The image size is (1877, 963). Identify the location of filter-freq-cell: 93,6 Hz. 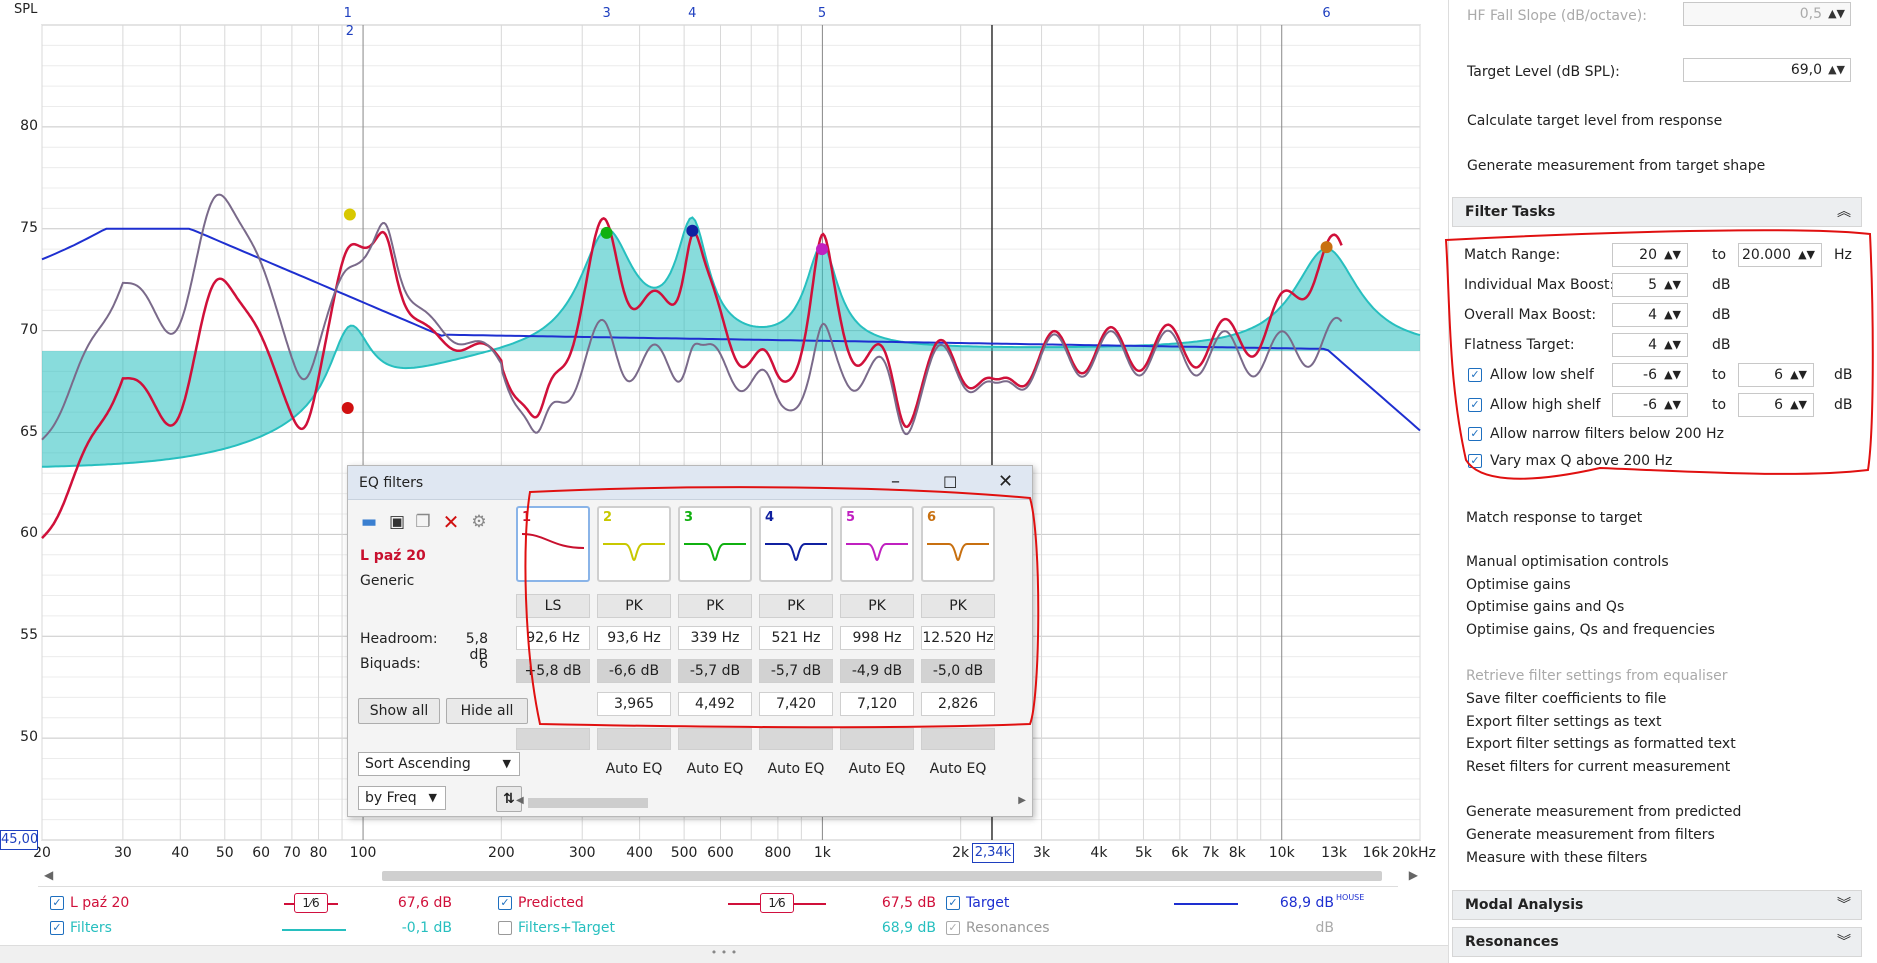
(634, 638).